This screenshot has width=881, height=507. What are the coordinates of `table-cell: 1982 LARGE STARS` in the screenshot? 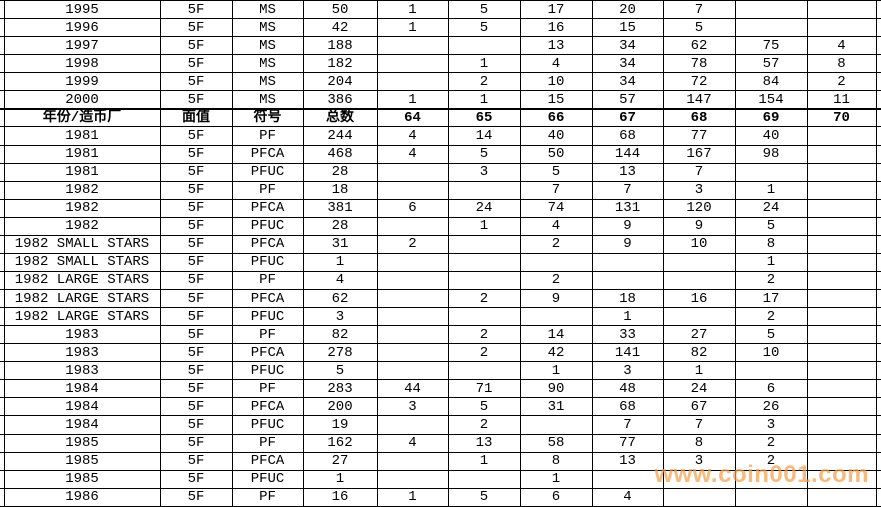 It's located at (82, 280).